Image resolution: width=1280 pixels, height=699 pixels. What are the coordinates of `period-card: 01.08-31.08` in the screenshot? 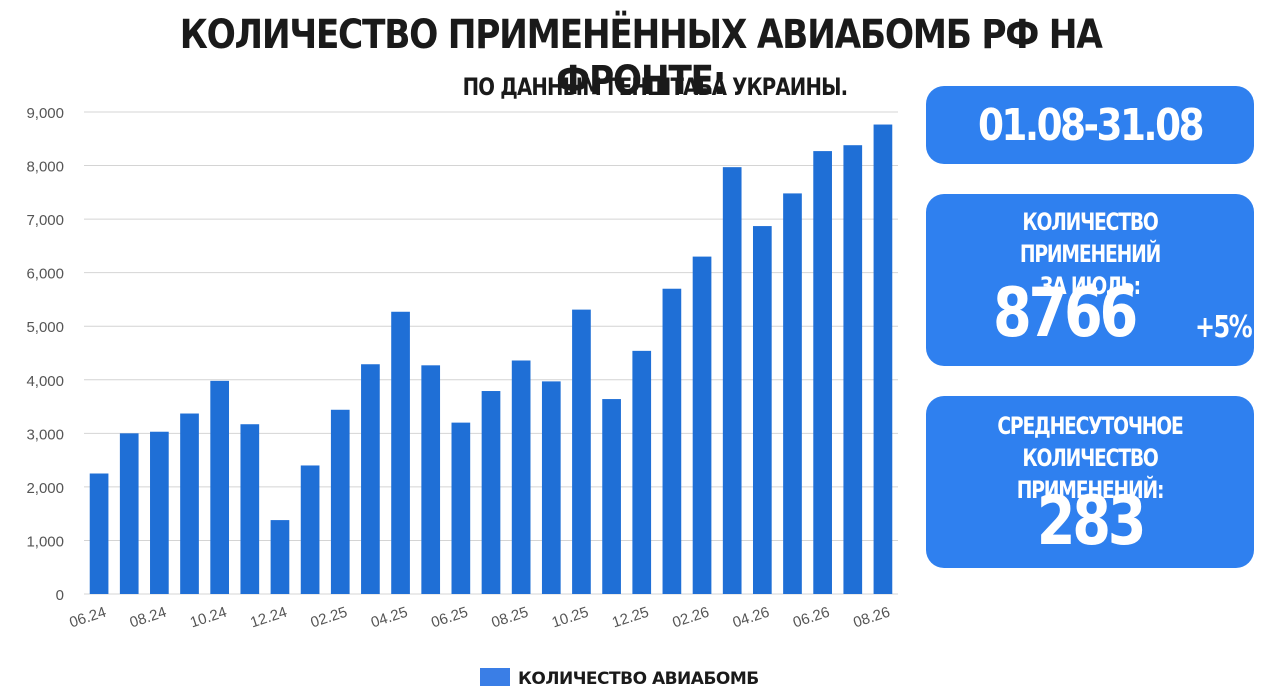 It's located at (1090, 125).